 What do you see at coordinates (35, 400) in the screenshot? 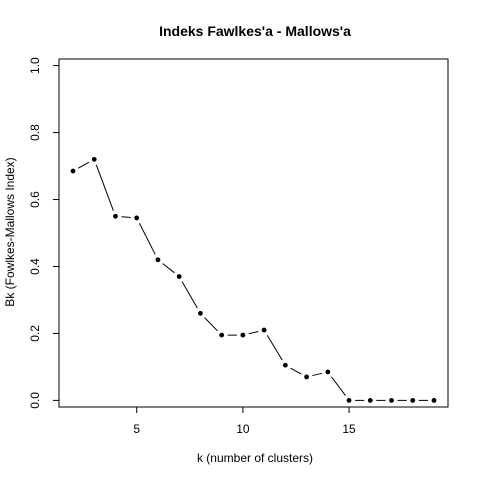
I see `y-tick-label: 0.0` at bounding box center [35, 400].